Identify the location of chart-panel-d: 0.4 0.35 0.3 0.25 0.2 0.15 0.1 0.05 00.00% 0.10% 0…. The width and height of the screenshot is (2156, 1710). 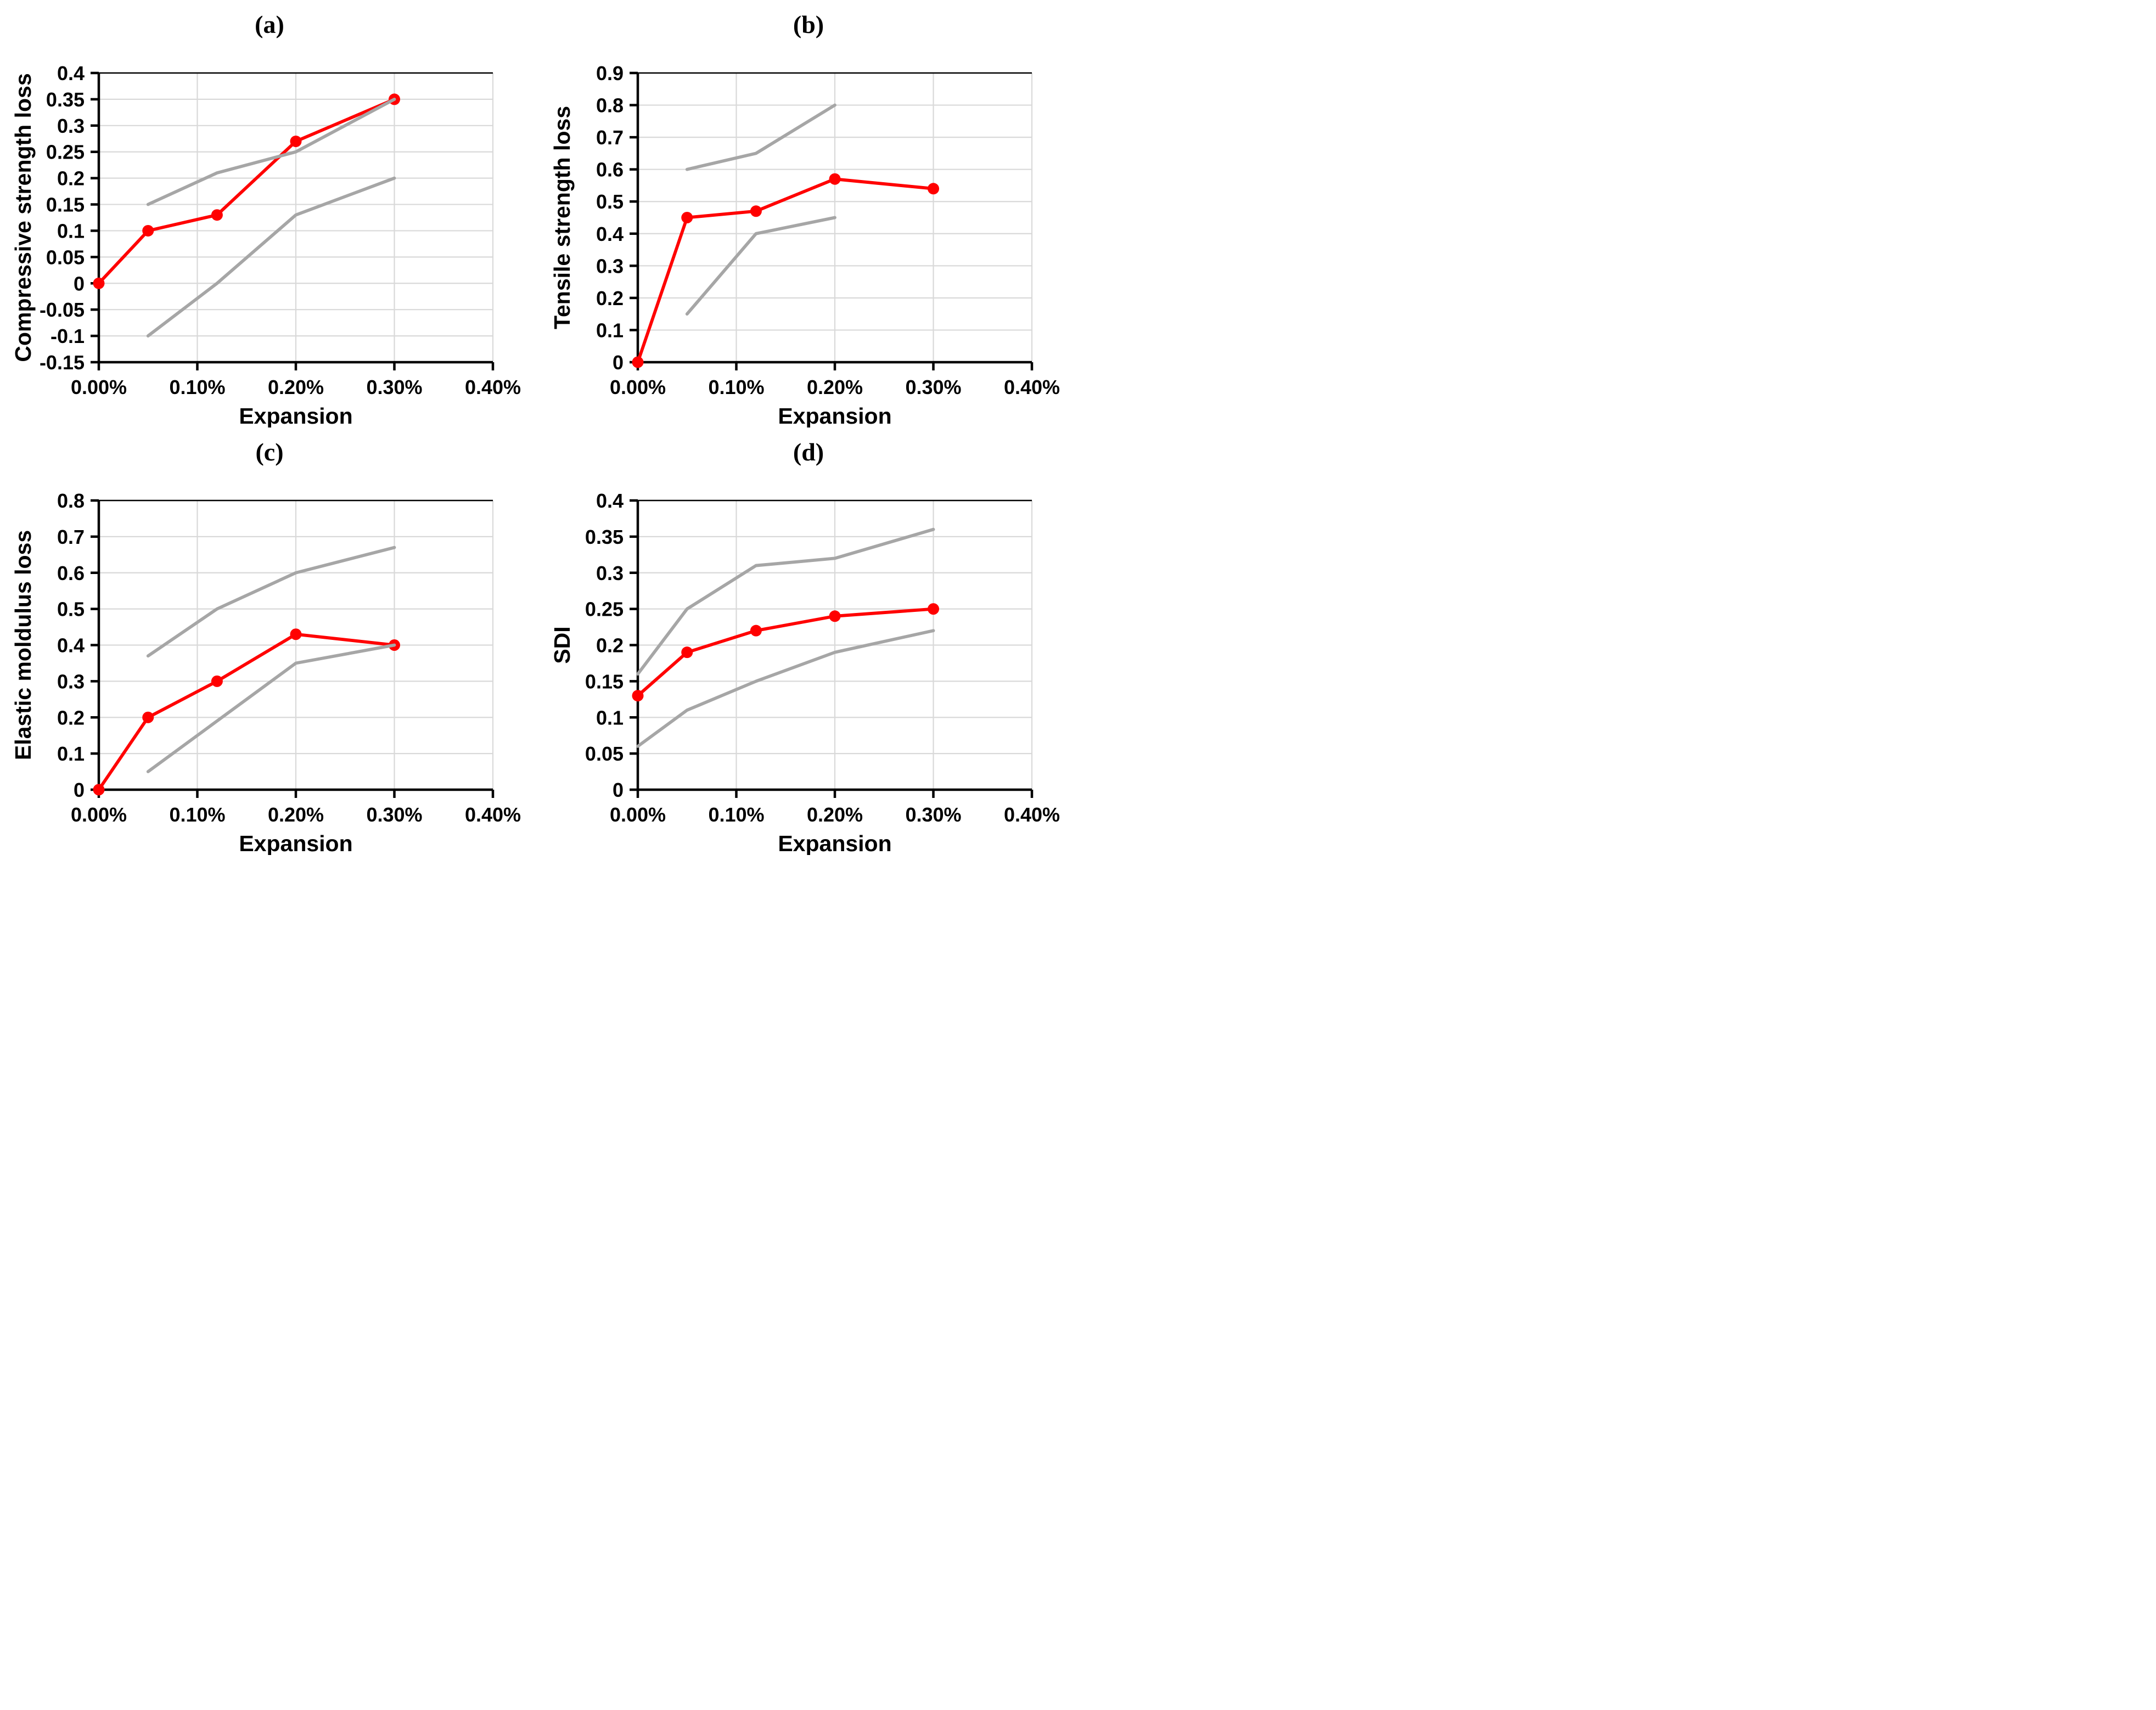
(808, 641).